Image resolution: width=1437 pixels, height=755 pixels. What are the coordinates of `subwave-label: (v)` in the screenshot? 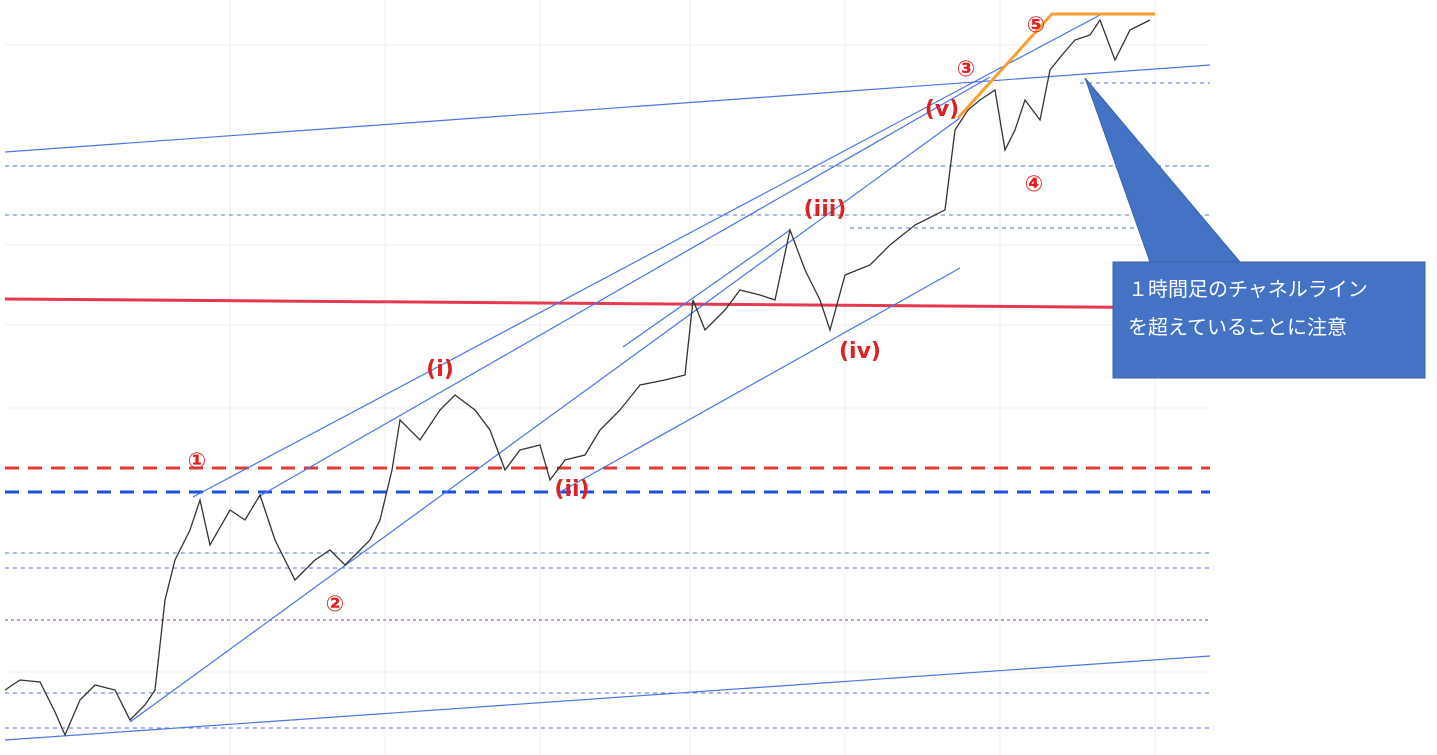 It's located at (942, 109).